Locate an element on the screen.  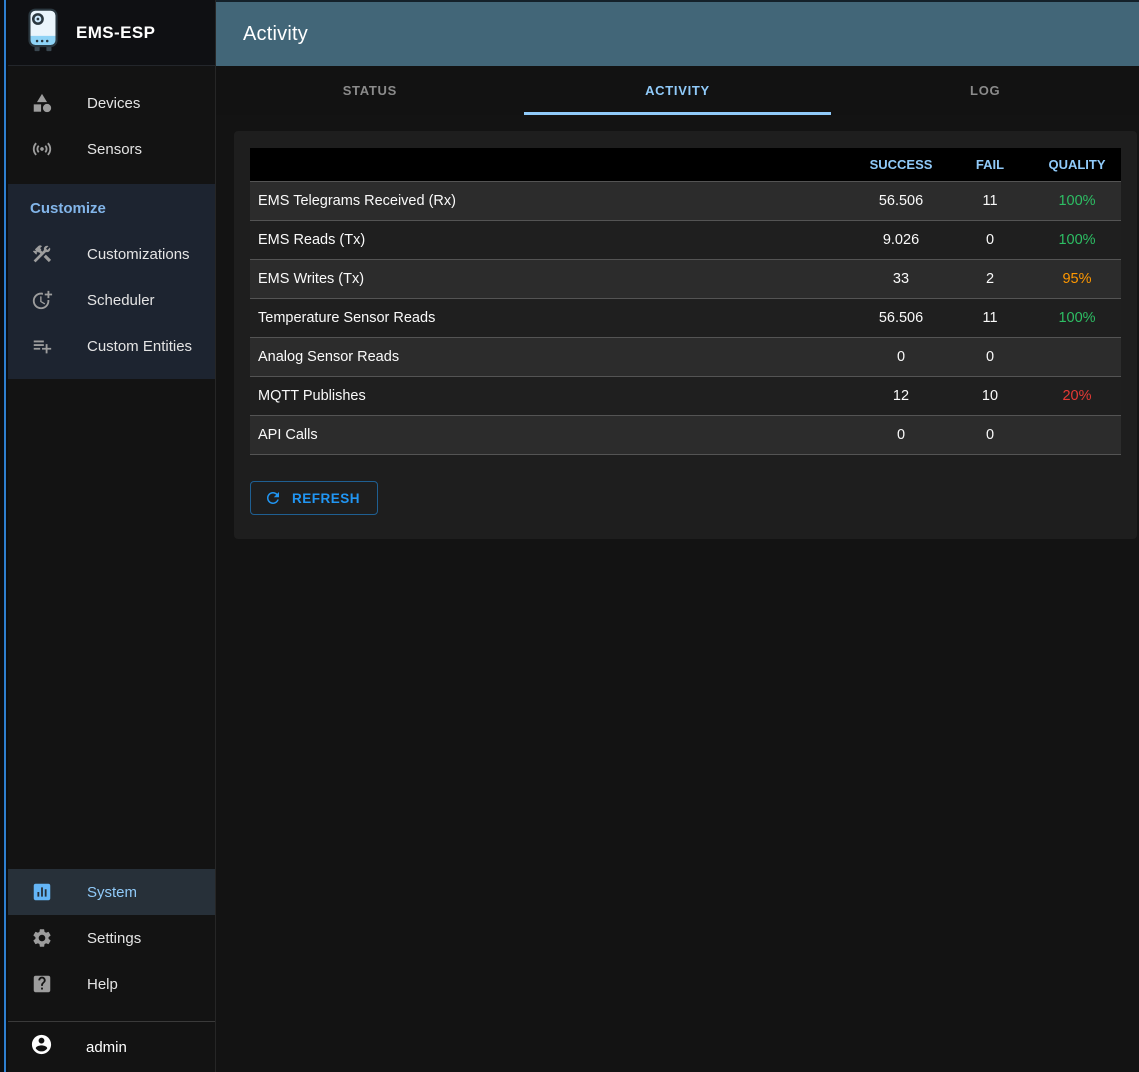
tab-bar: STATUS ACTIVITY LOG is located at coordinates (677, 90).